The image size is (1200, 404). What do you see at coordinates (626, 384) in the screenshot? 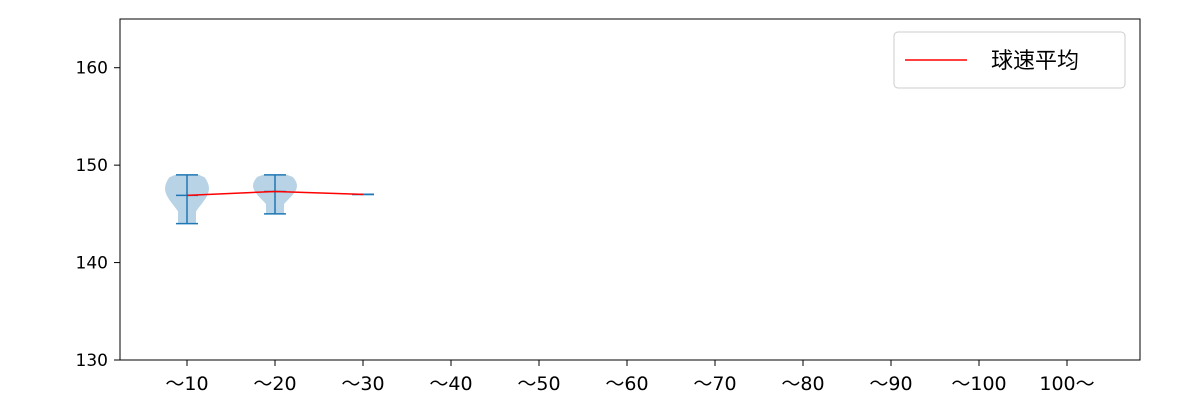
I see `x-tick-label: ～60` at bounding box center [626, 384].